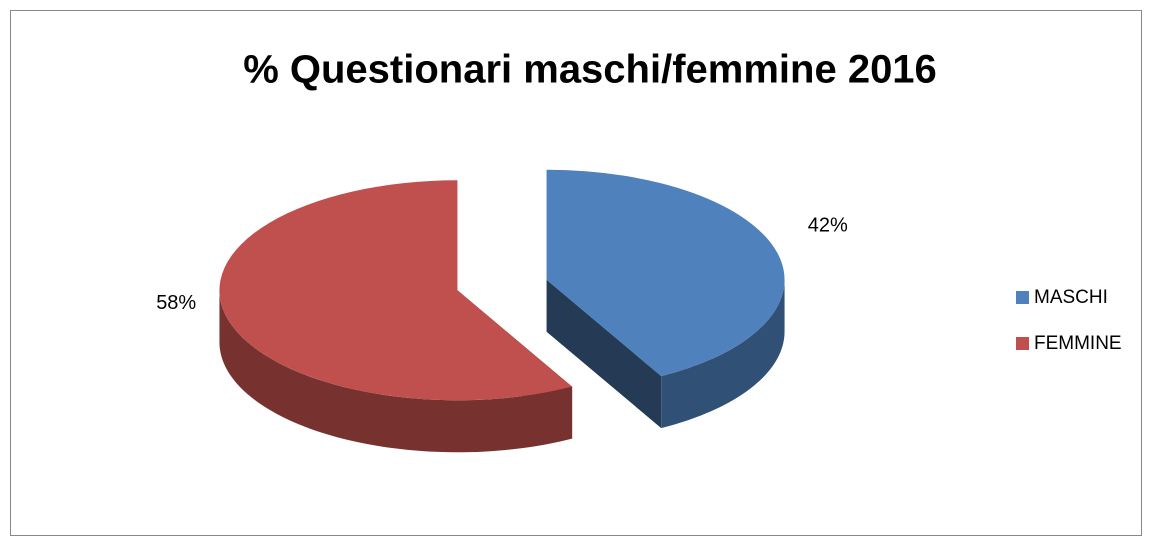  What do you see at coordinates (1078, 343) in the screenshot?
I see `legend-label: FEMMINE` at bounding box center [1078, 343].